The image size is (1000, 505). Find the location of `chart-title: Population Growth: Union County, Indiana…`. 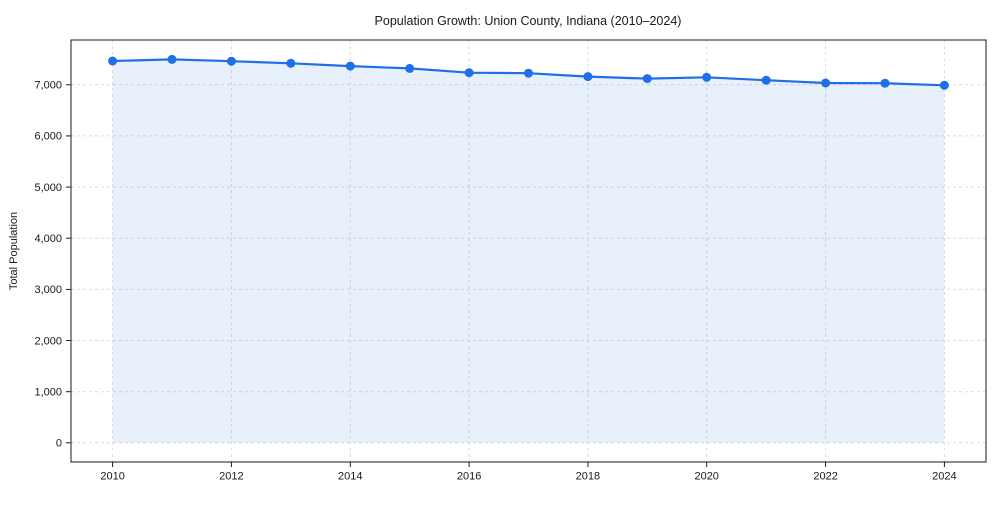

chart-title: Population Growth: Union County, Indiana… is located at coordinates (528, 21).